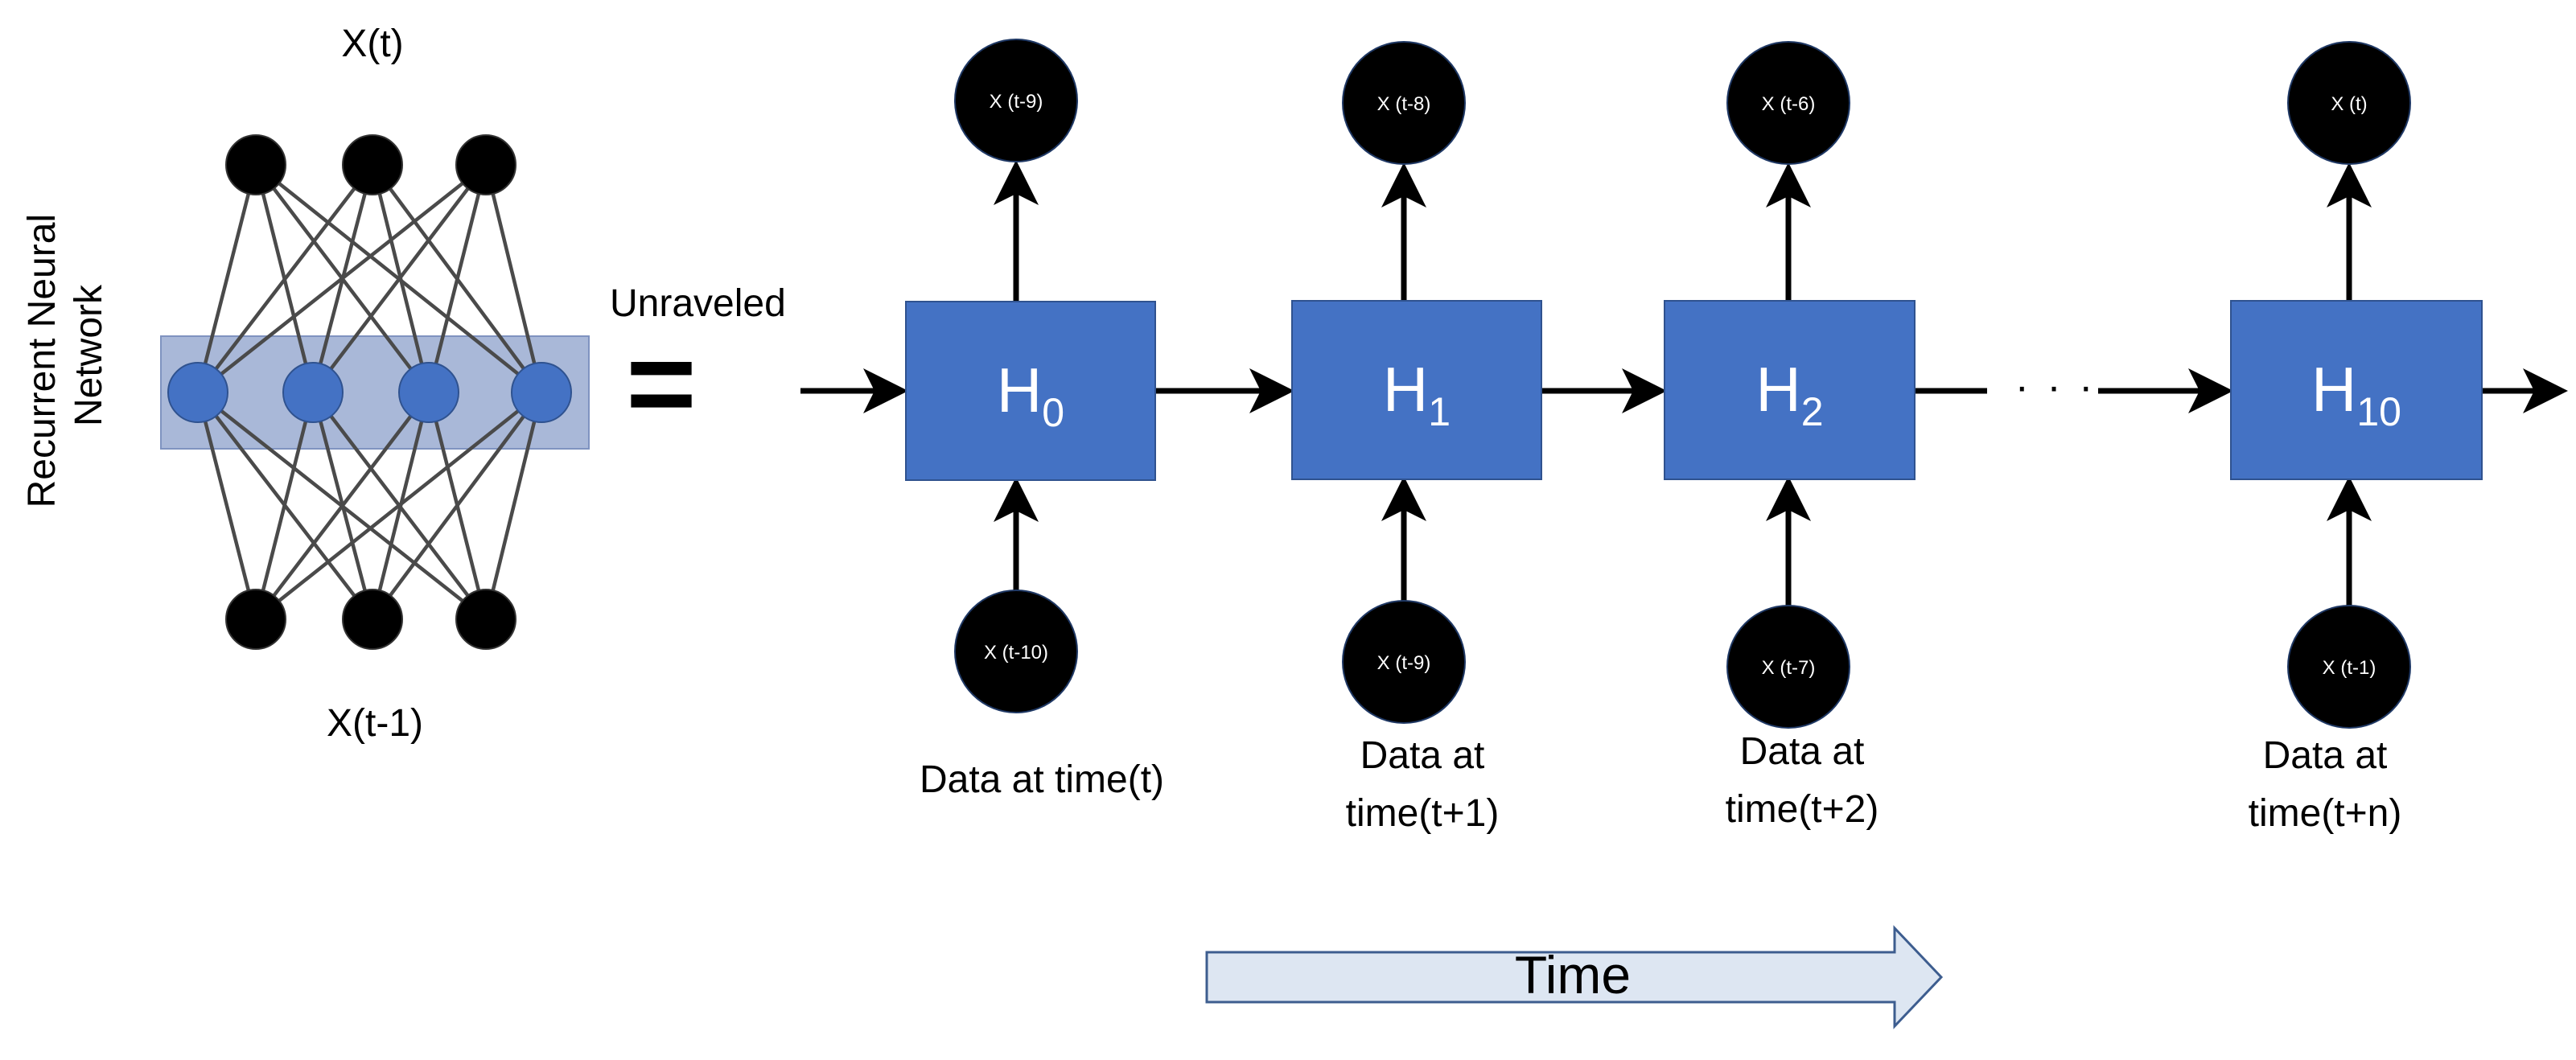  Describe the element at coordinates (661, 382) in the screenshot. I see `equals-sign: =` at that location.